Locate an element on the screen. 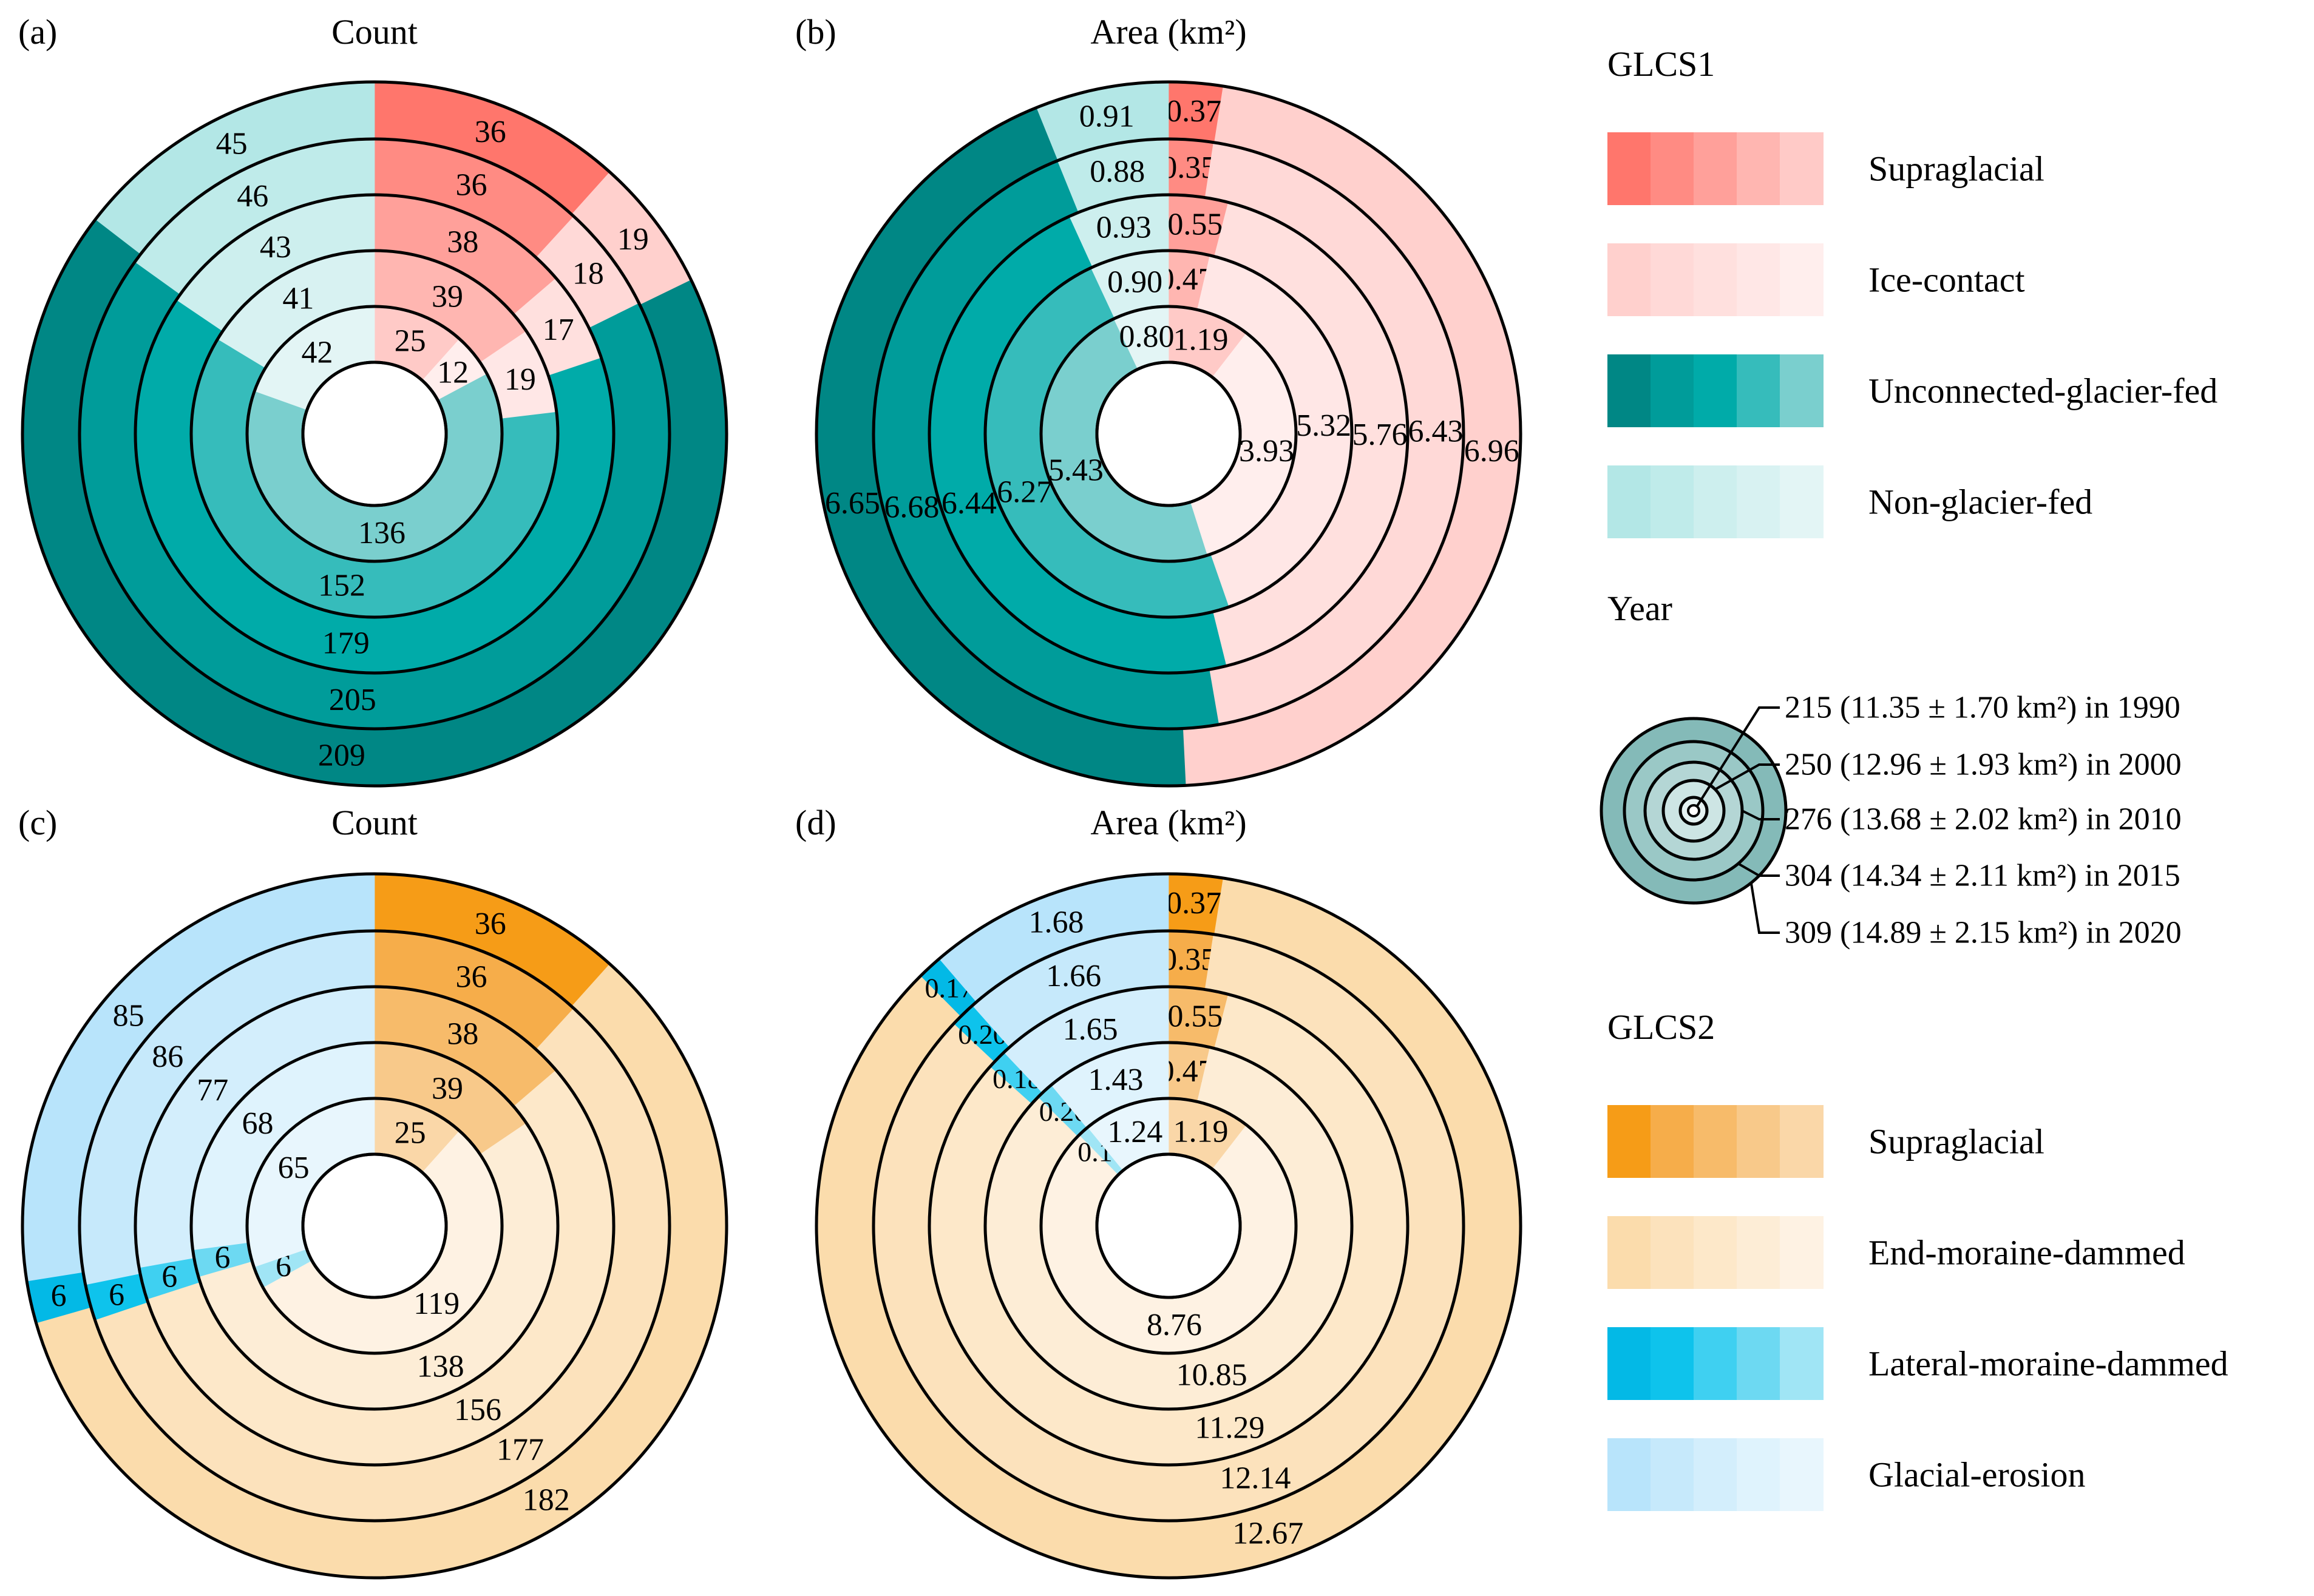 The height and width of the screenshot is (1596, 2314). slice-label: 205 is located at coordinates (352, 700).